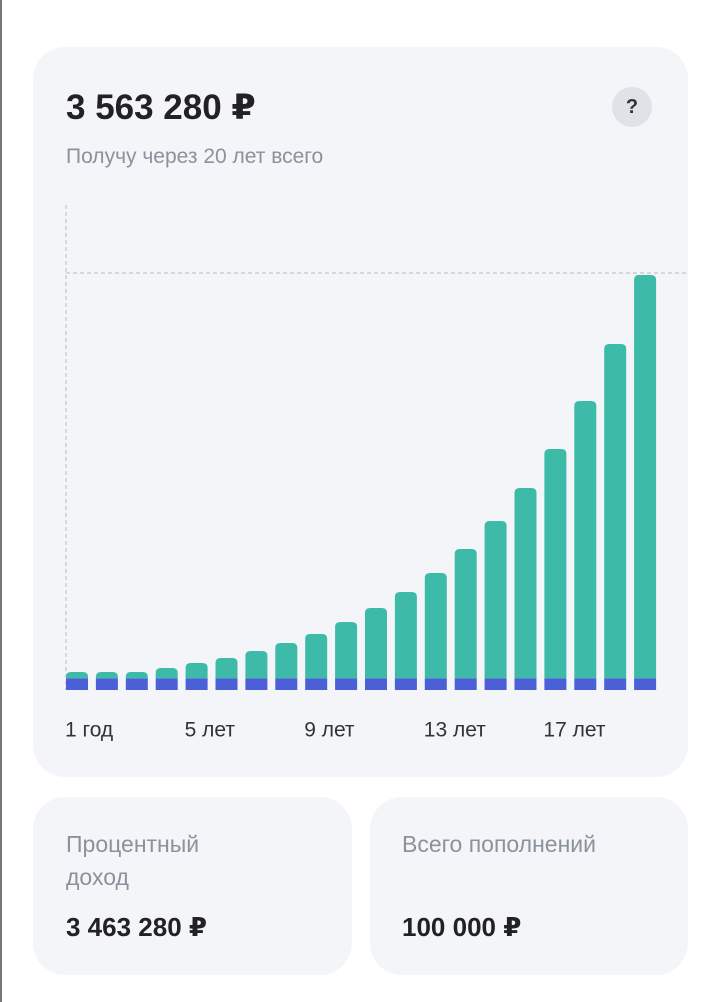 This screenshot has width=720, height=1002. Describe the element at coordinates (133, 860) in the screenshot. I see `card-label: Процентный доход` at that location.